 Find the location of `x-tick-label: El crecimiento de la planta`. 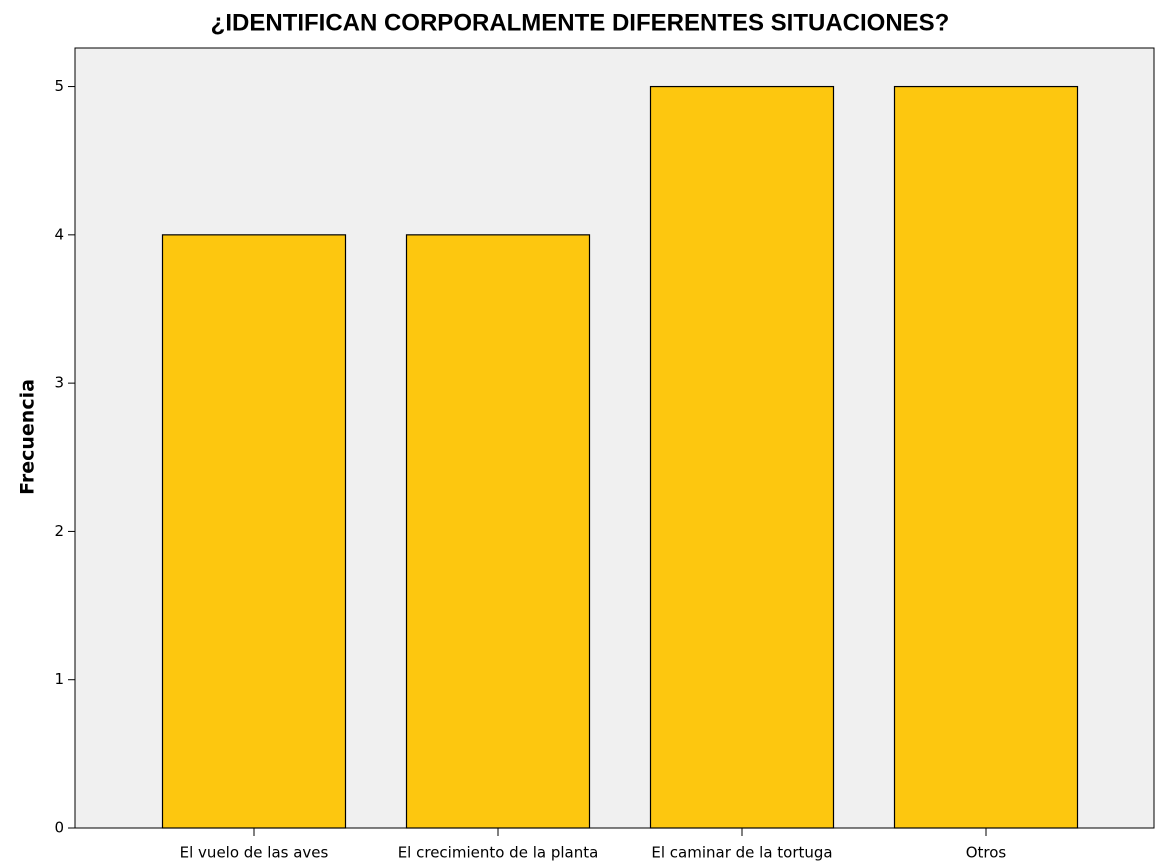

x-tick-label: El crecimiento de la planta is located at coordinates (498, 853).